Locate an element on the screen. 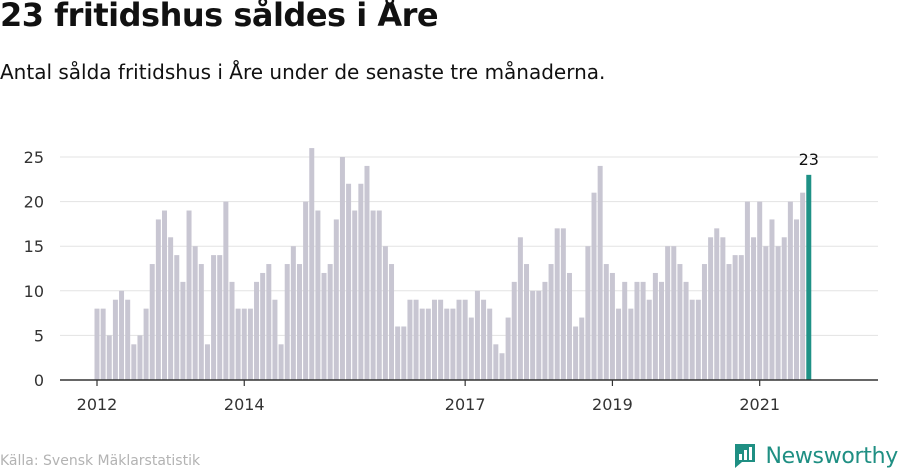 The width and height of the screenshot is (900, 474). bar-highlight is located at coordinates (809, 277).